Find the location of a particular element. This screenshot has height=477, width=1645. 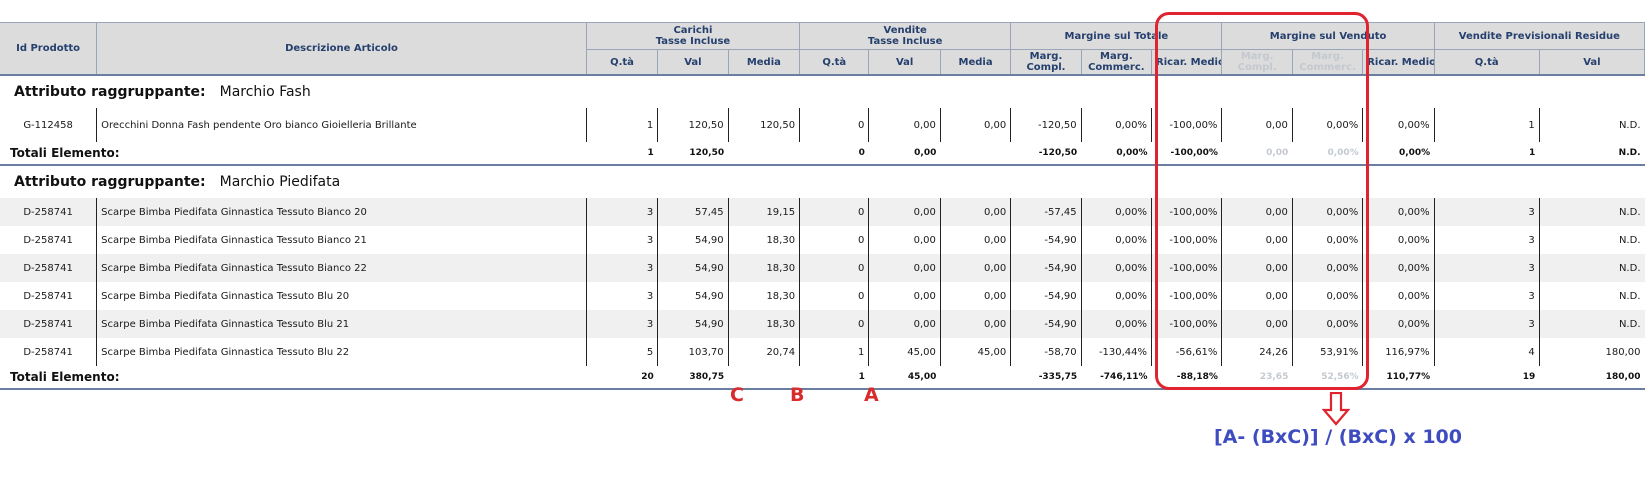

cell-c-media: 120,50 is located at coordinates (763, 125).